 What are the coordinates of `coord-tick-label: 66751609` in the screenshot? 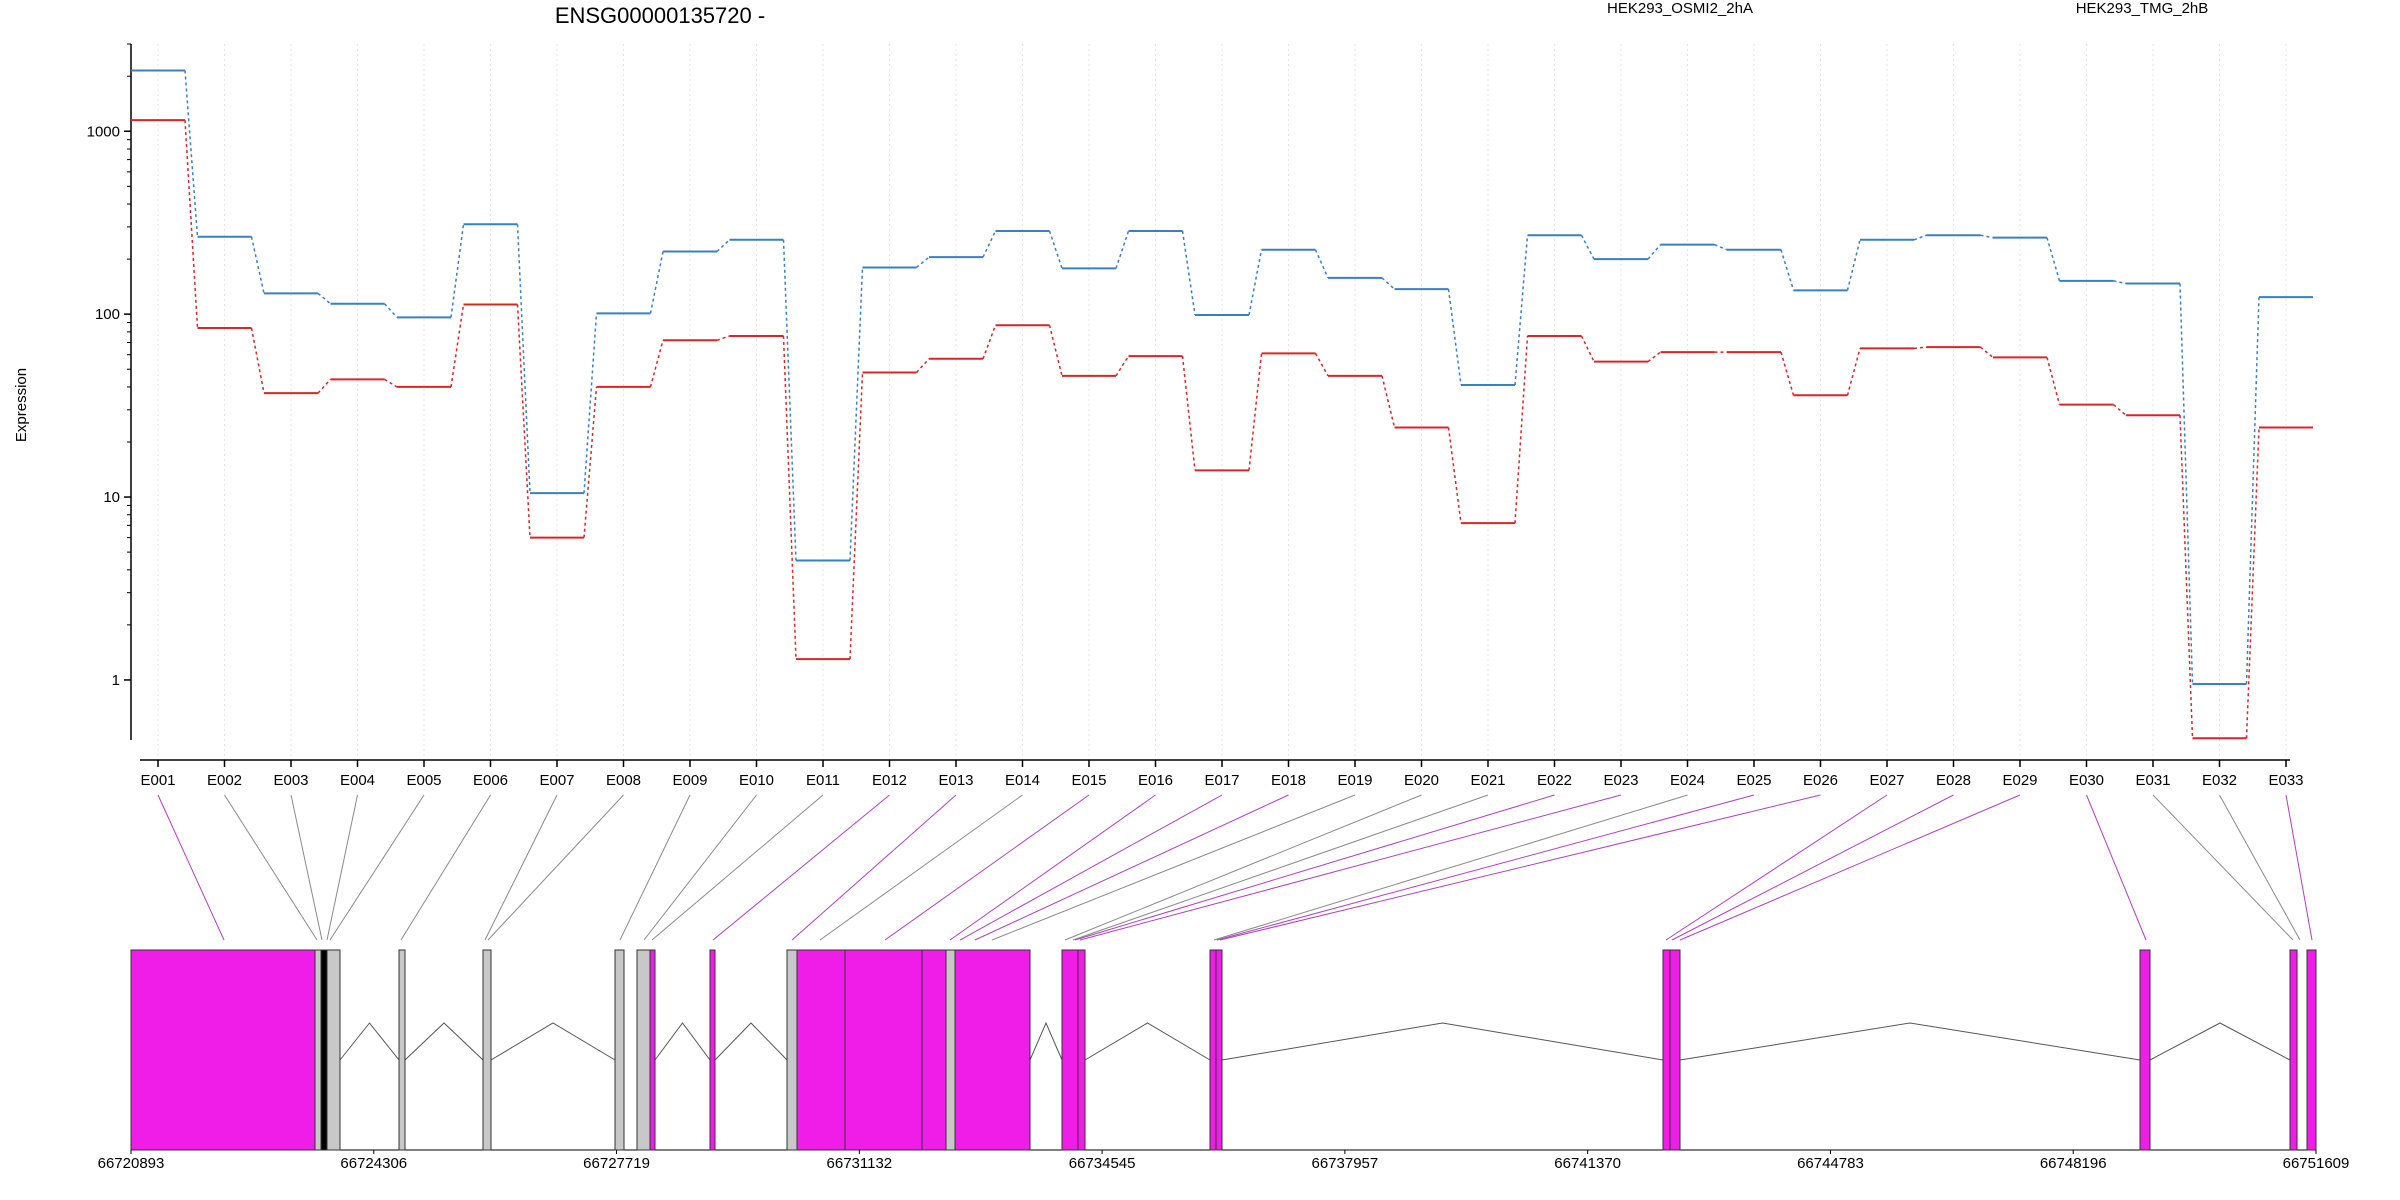 It's located at (2316, 1163).